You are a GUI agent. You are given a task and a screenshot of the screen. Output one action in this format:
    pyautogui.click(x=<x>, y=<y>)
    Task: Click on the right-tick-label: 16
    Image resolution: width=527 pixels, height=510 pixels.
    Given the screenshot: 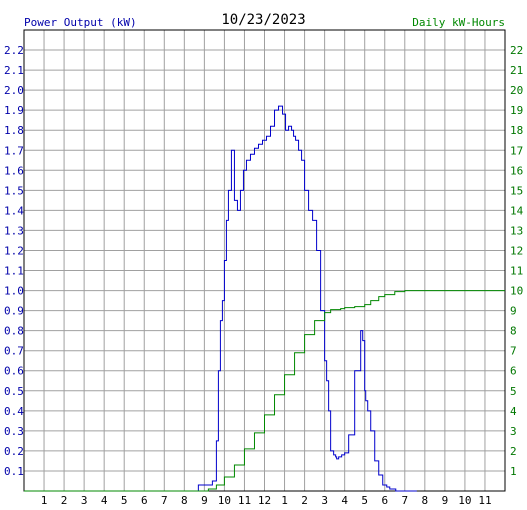 What is the action you would take?
    pyautogui.click(x=516, y=170)
    